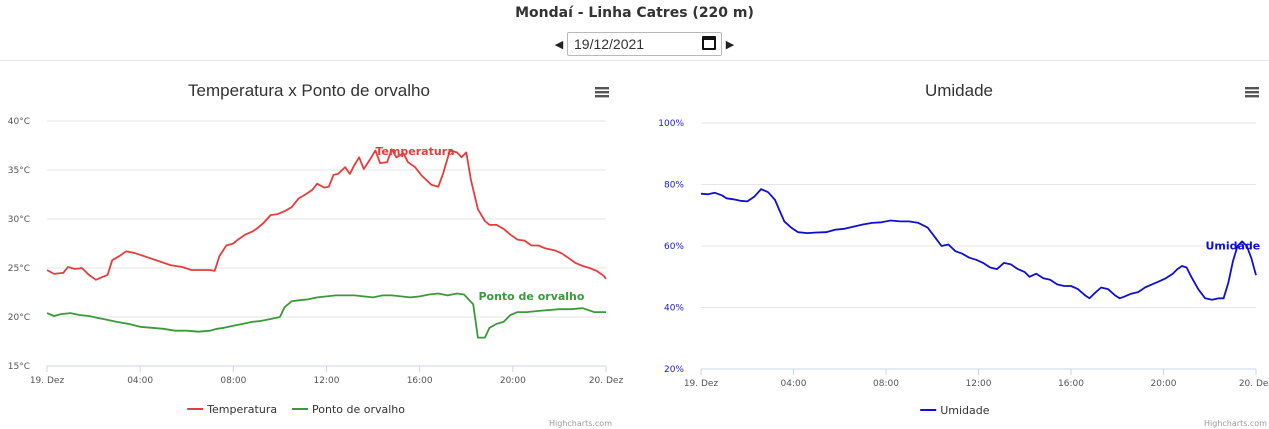 This screenshot has height=429, width=1269. I want to click on series-label: Temperatura, so click(414, 151).